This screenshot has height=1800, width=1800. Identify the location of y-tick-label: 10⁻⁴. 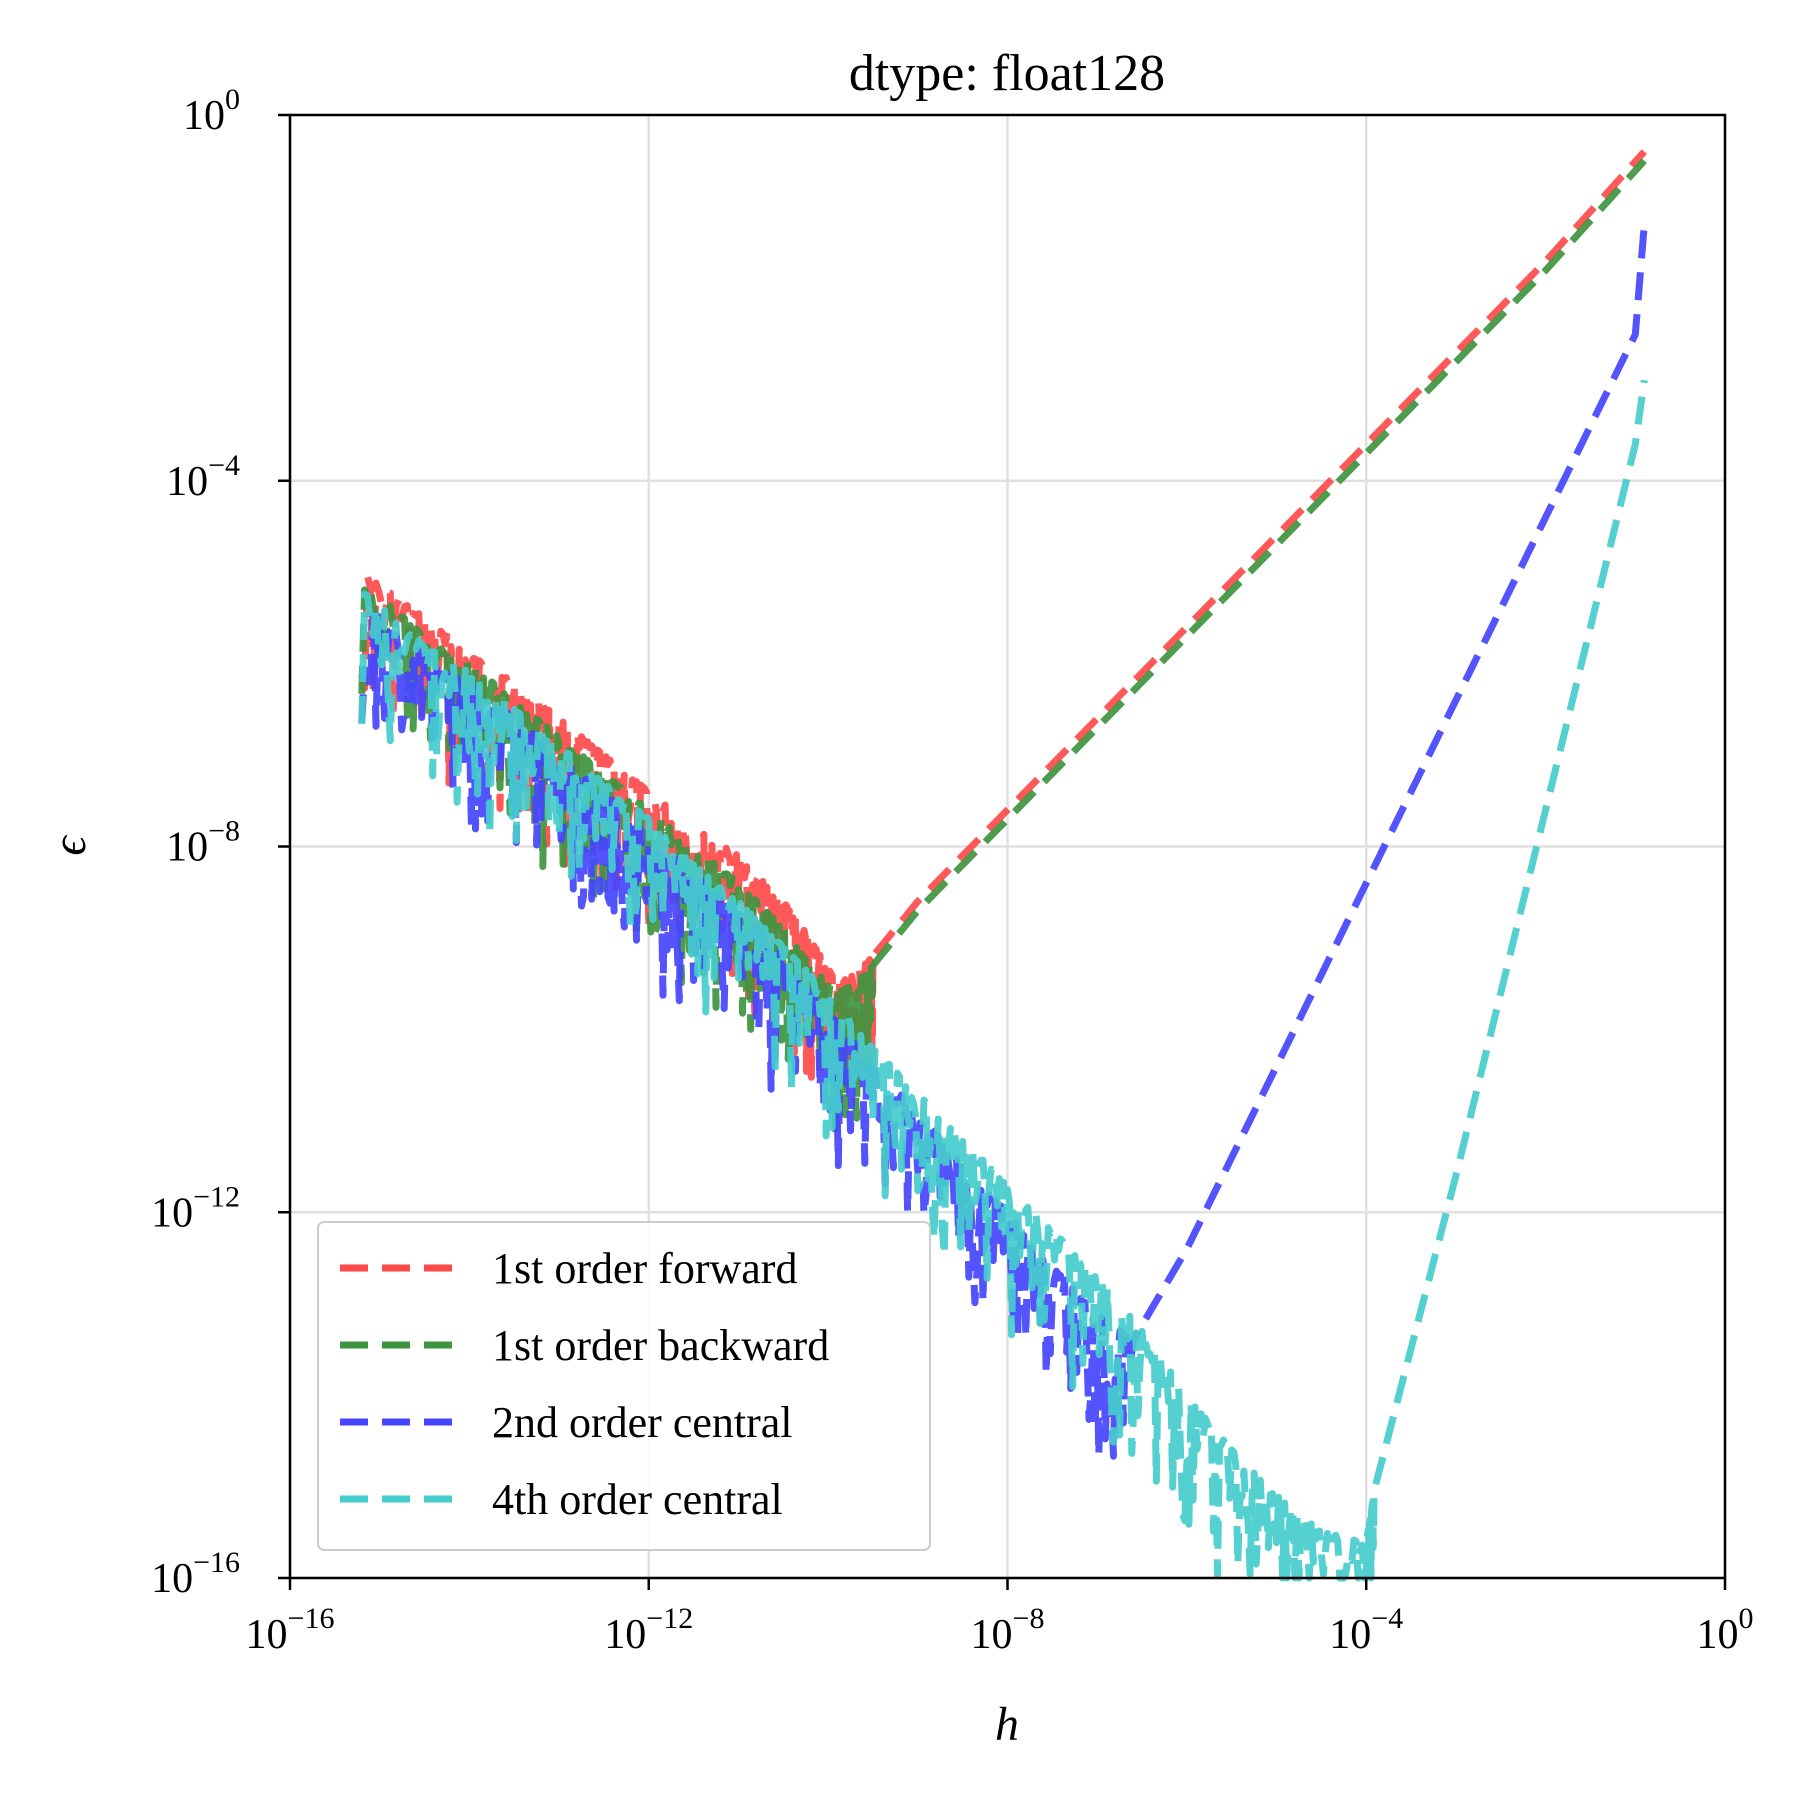
(203, 477).